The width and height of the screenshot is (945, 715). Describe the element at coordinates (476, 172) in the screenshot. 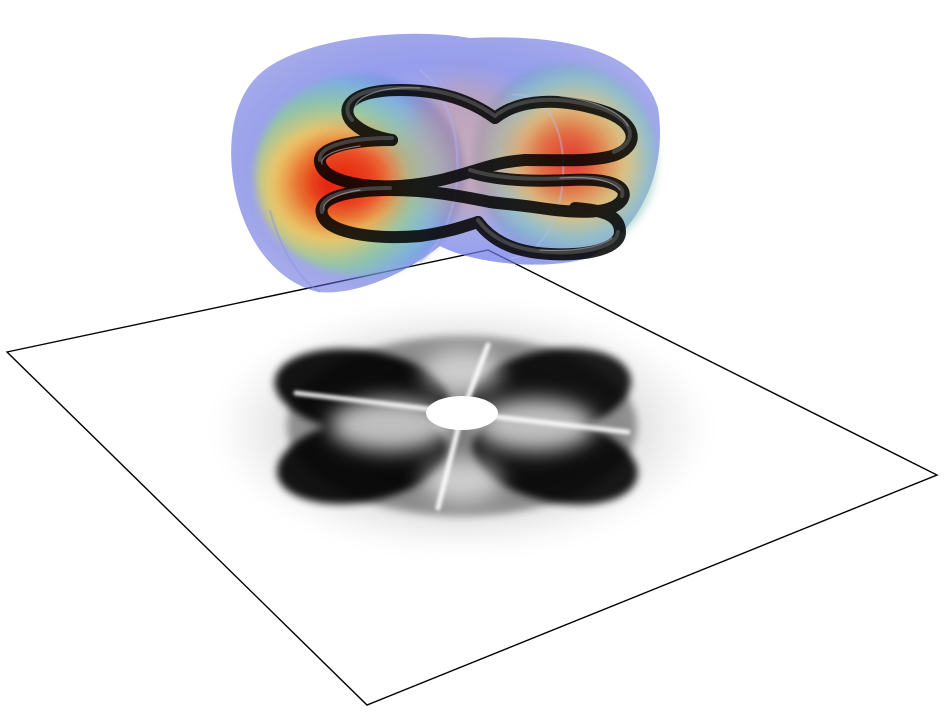

I see `knot-tube` at that location.